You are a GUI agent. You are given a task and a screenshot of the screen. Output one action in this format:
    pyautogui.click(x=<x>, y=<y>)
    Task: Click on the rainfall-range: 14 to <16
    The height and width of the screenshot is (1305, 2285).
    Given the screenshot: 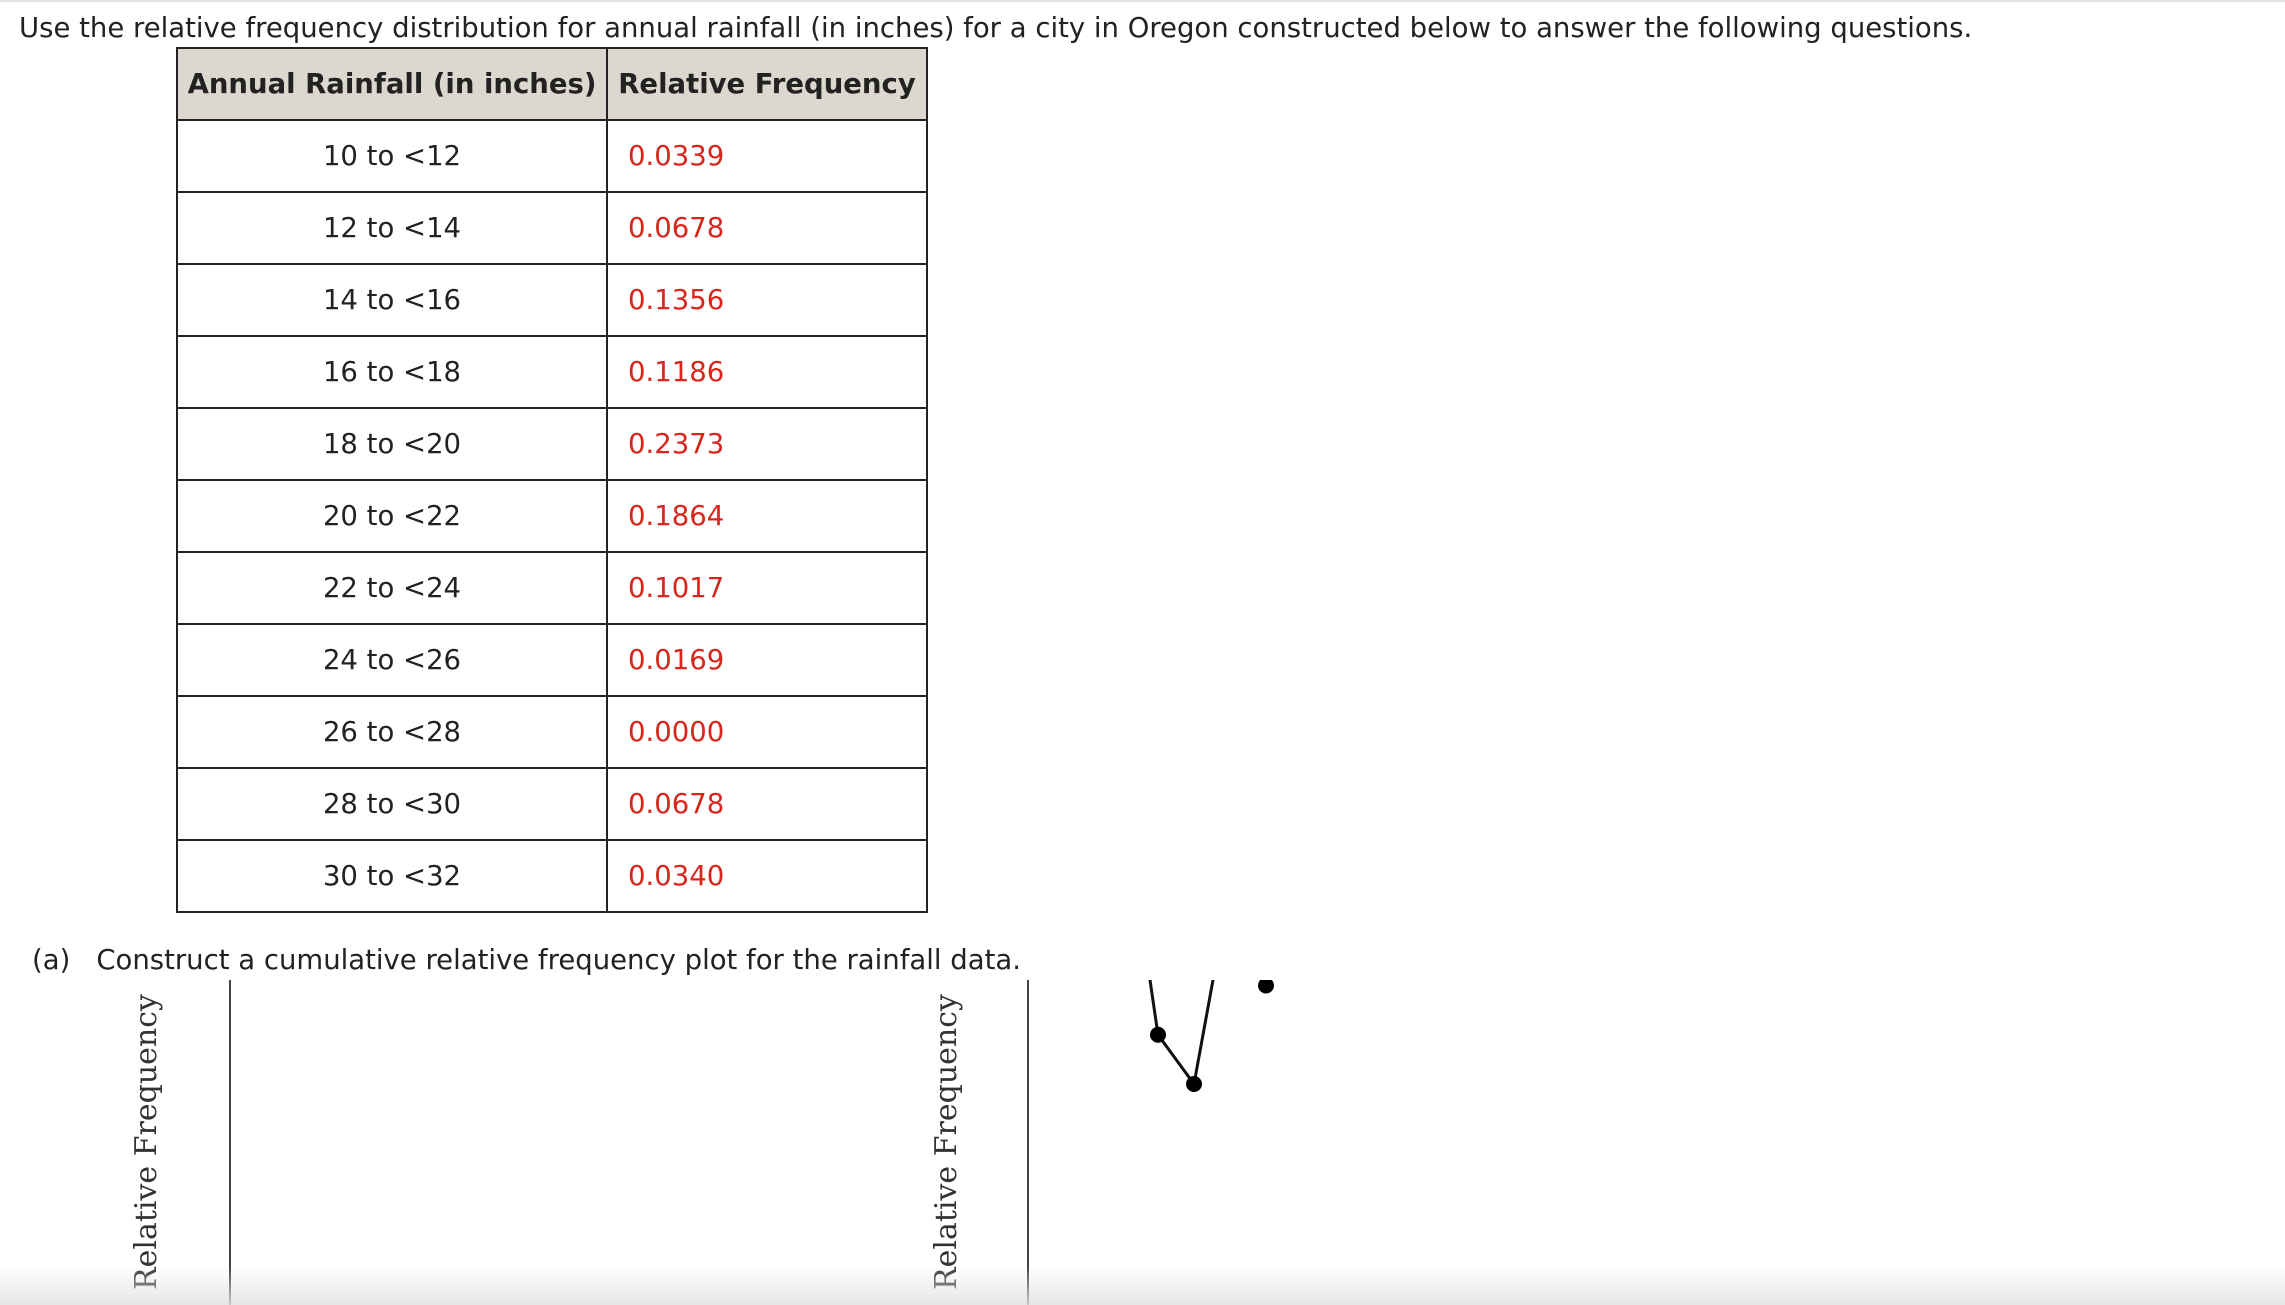 What is the action you would take?
    pyautogui.click(x=392, y=300)
    